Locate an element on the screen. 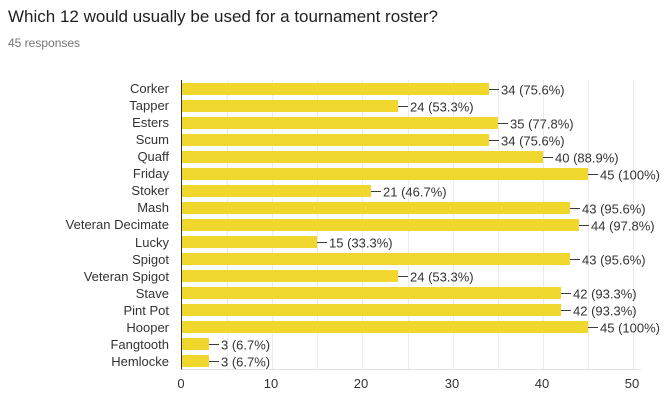 This screenshot has height=402, width=666. value-label: 40 (88.9%) is located at coordinates (587, 158).